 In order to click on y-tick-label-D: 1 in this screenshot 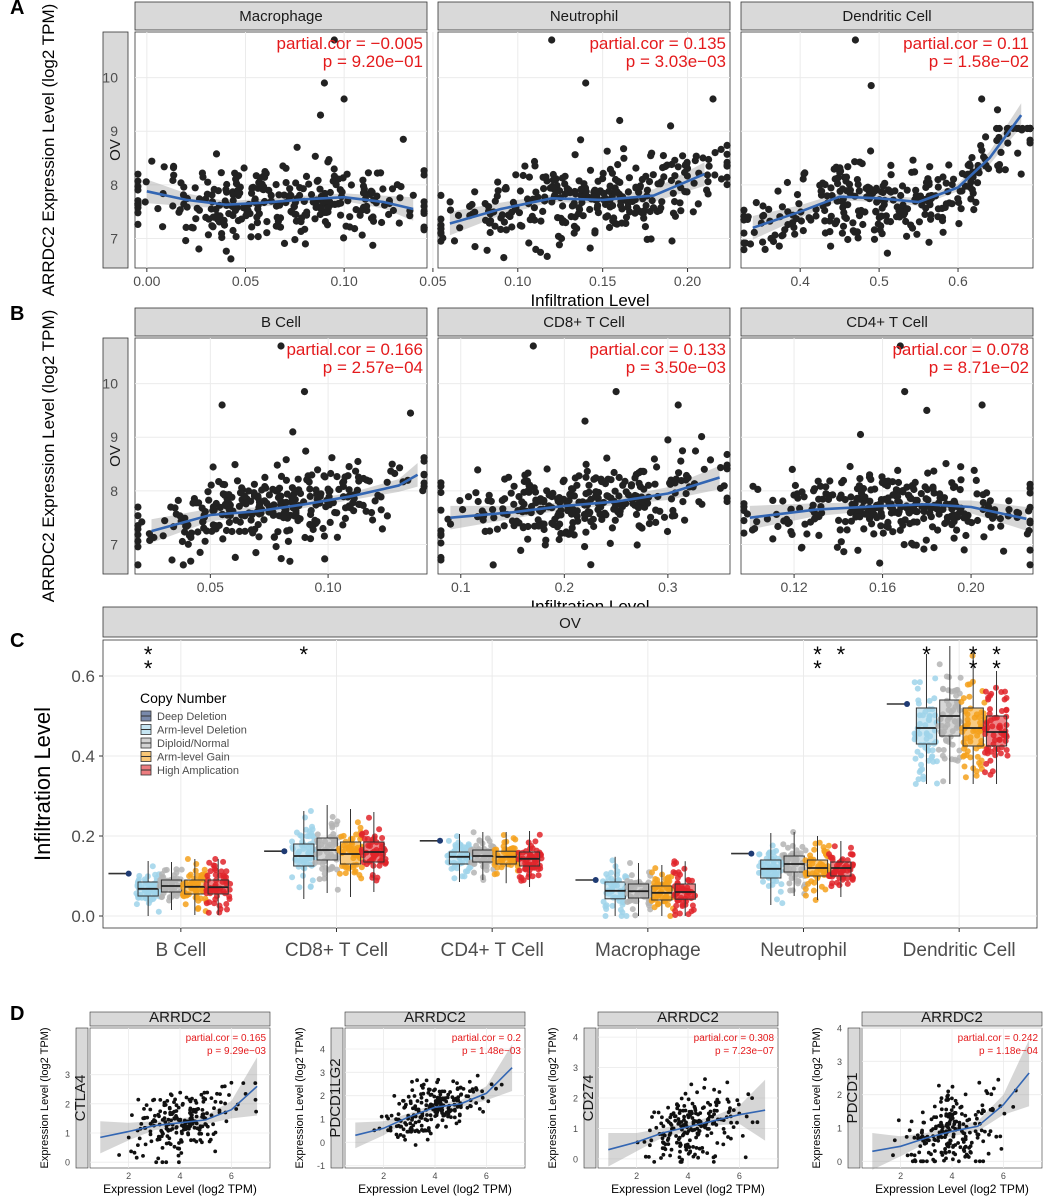, I will do `click(575, 1129)`.